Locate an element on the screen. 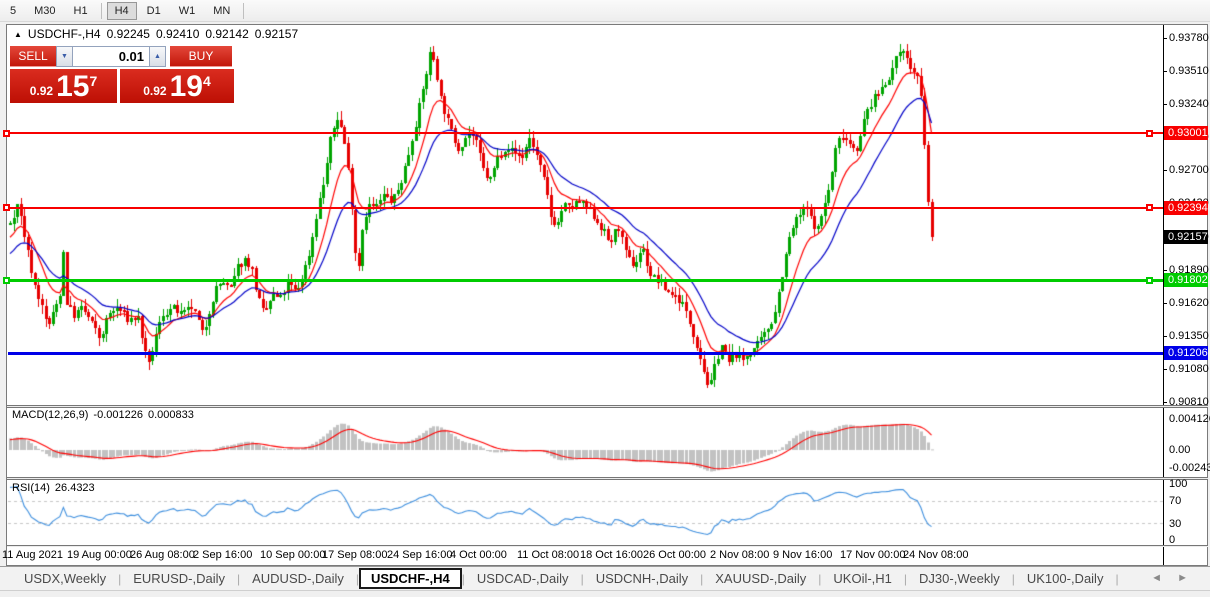 The height and width of the screenshot is (597, 1210). time-axis-label: 17 Nov 00:00 is located at coordinates (873, 555).